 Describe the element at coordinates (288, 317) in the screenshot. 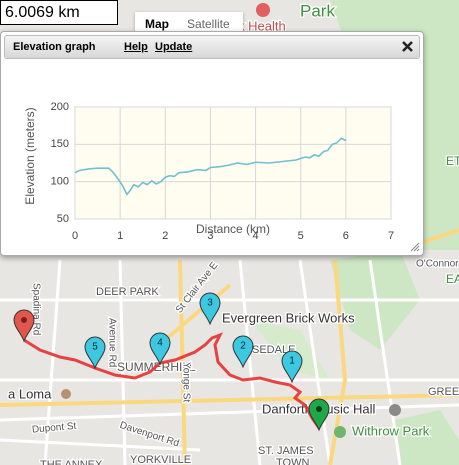

I see `map-label: Evergreen Brick Works` at that location.